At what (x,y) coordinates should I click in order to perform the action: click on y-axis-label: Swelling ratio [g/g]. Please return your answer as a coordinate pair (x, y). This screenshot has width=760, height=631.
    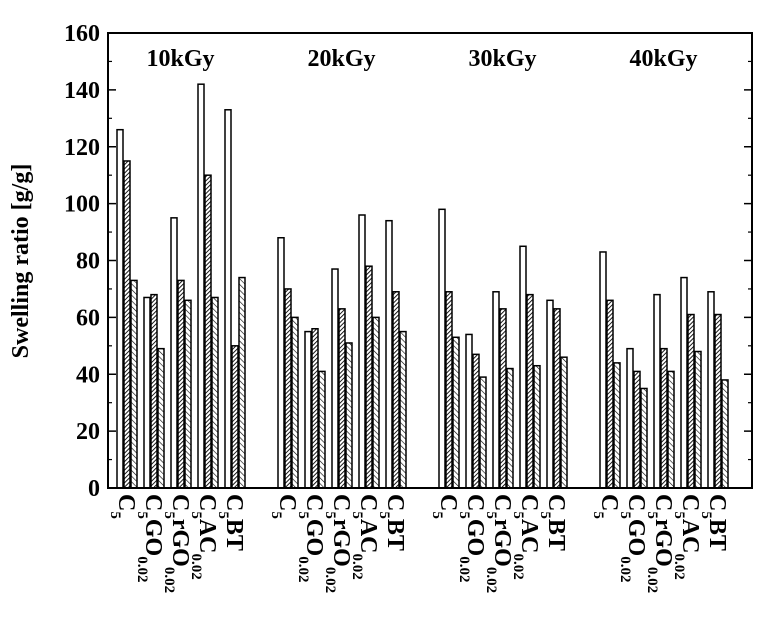
    Looking at the image, I should click on (21, 261).